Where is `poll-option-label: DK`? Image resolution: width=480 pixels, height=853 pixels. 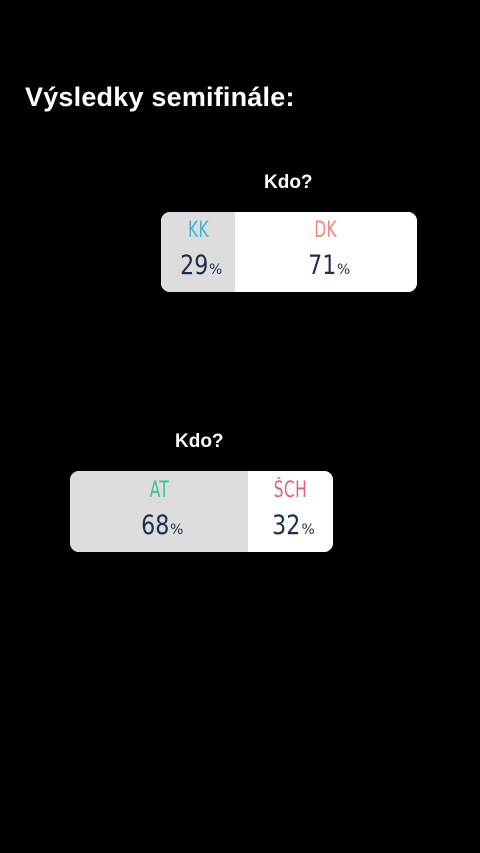 poll-option-label: DK is located at coordinates (326, 230).